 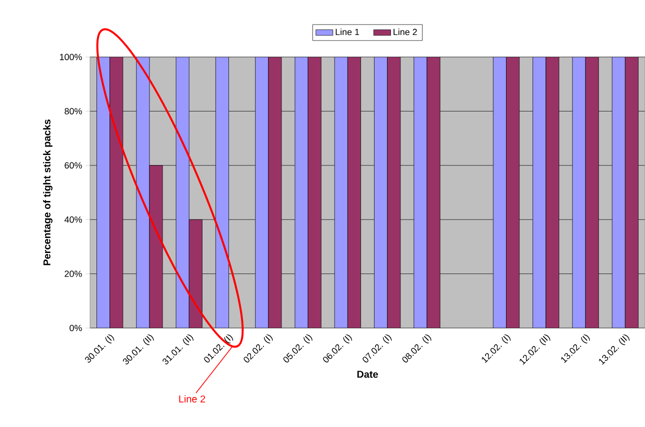 I want to click on y-tick-label: 100%, so click(x=71, y=57).